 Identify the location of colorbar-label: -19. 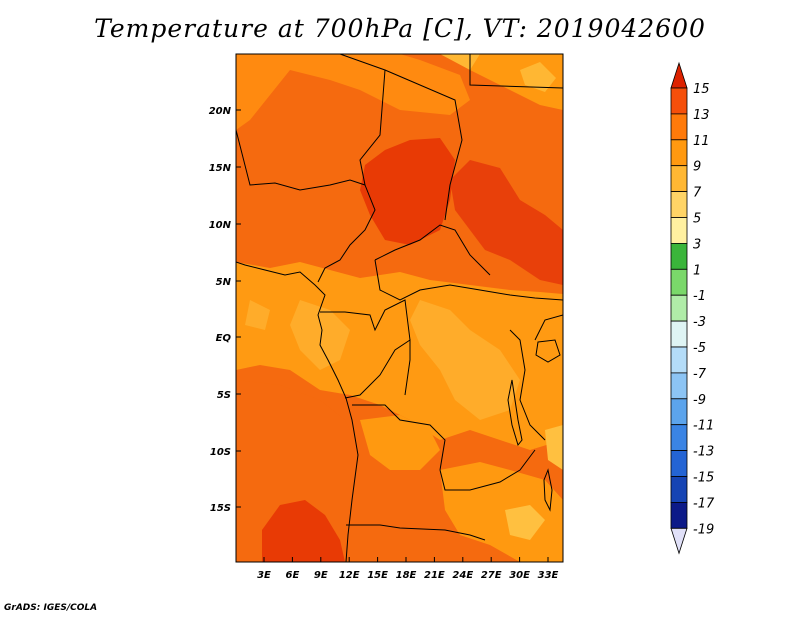
(703, 529).